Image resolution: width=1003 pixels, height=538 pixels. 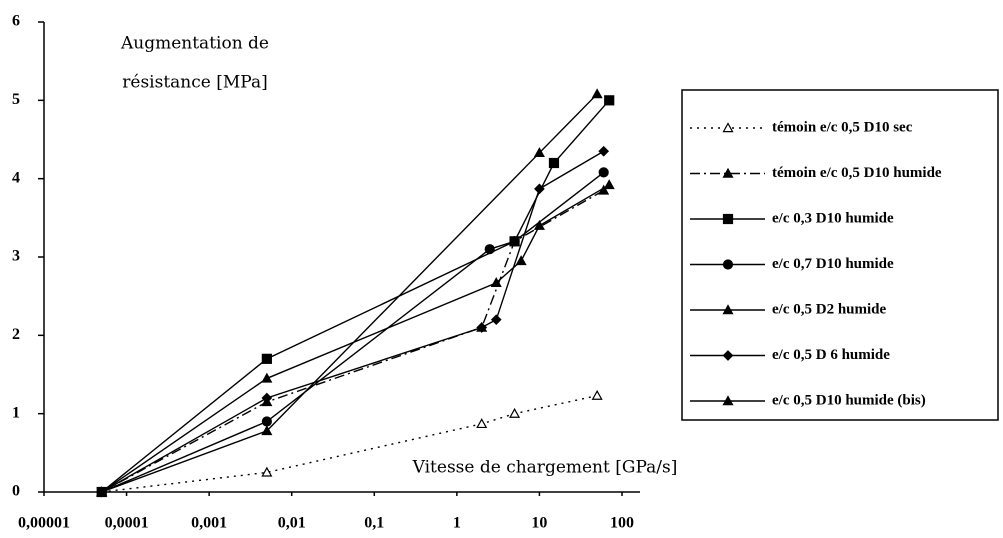 What do you see at coordinates (194, 83) in the screenshot?
I see `y-axis-label: résistance [MPa]` at bounding box center [194, 83].